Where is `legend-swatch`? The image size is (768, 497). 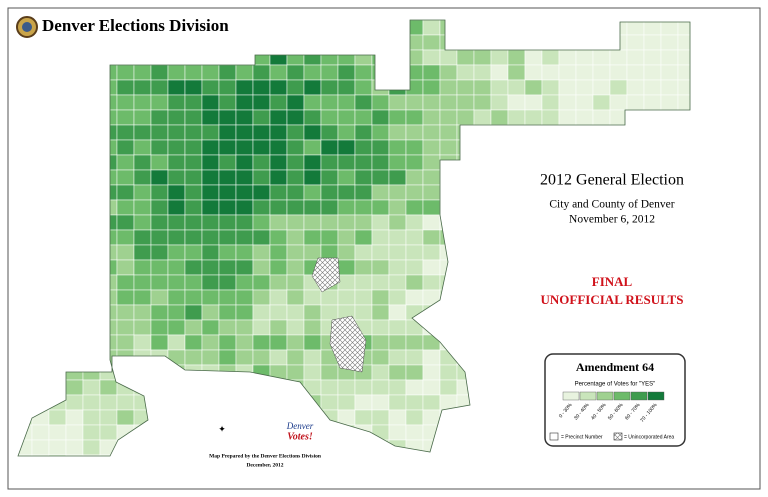 legend-swatch is located at coordinates (588, 396).